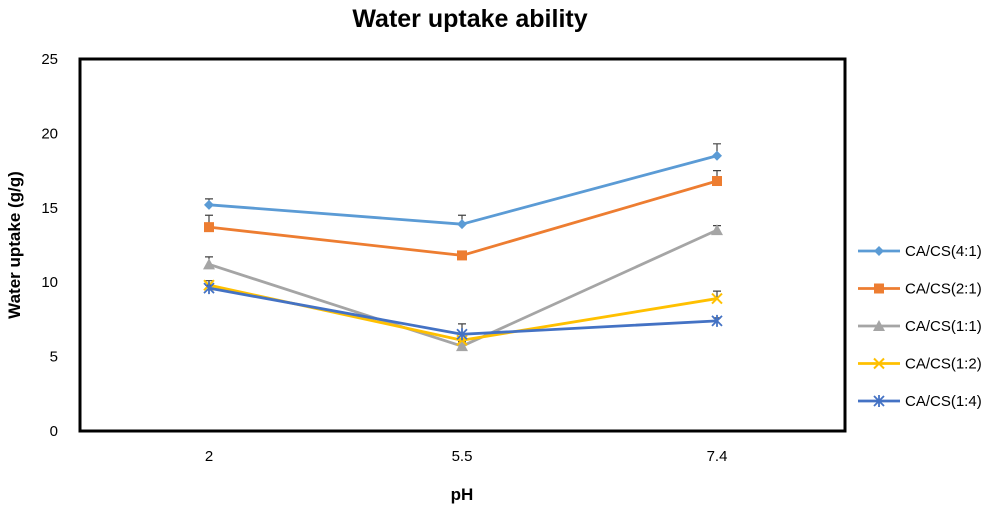  Describe the element at coordinates (943, 251) in the screenshot. I see `legend-label: CA/CS(4:1)` at that location.